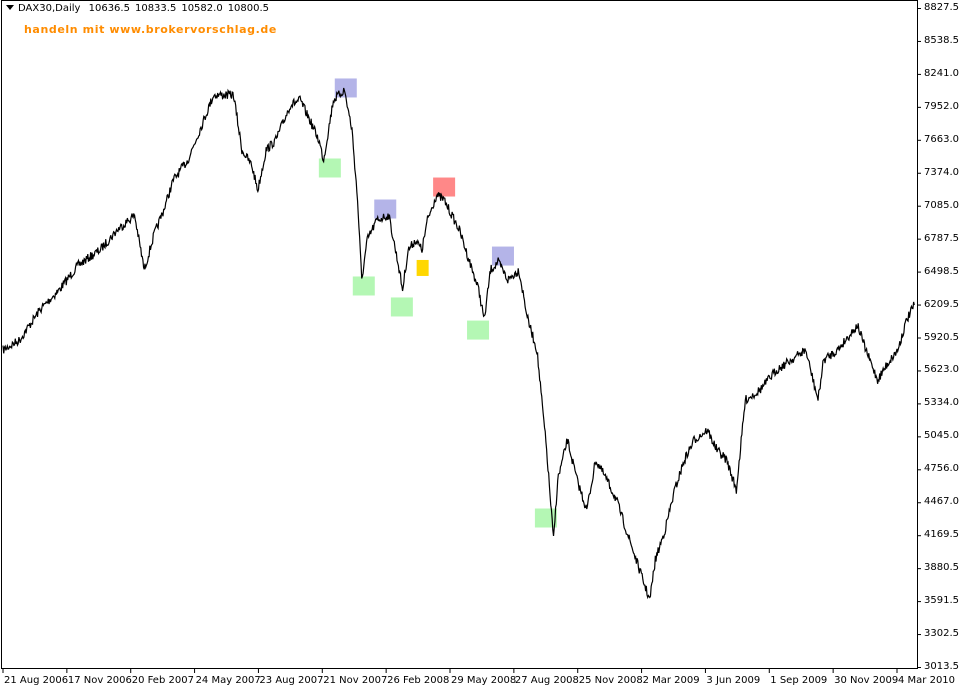 The image size is (961, 689). Describe the element at coordinates (228, 680) in the screenshot. I see `x-tick-label: 24 May 2007` at that location.